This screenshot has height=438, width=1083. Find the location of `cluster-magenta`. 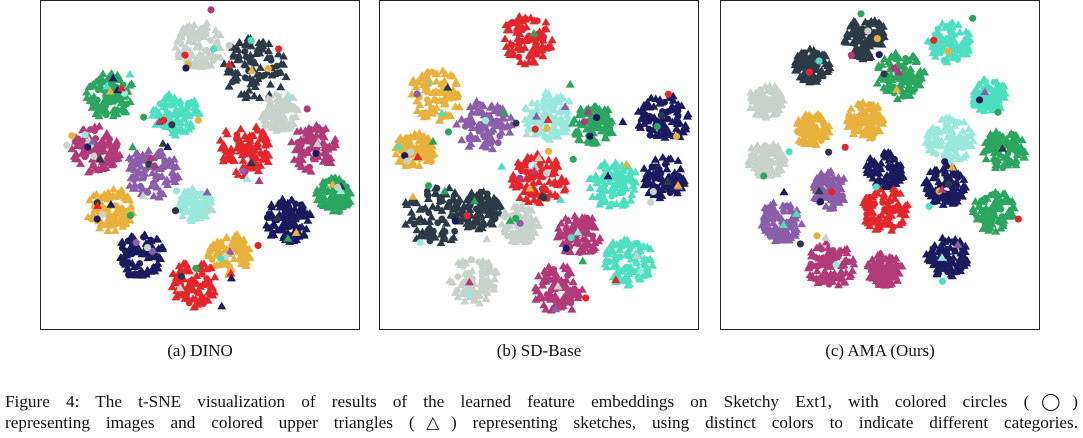

cluster-magenta is located at coordinates (96, 148).